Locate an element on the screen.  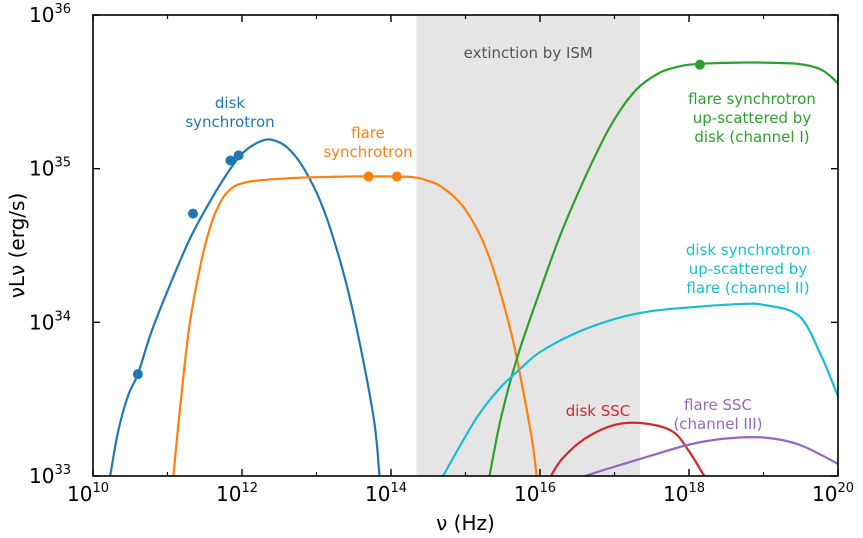
y-tick-label: 1036 is located at coordinates (50, 14).